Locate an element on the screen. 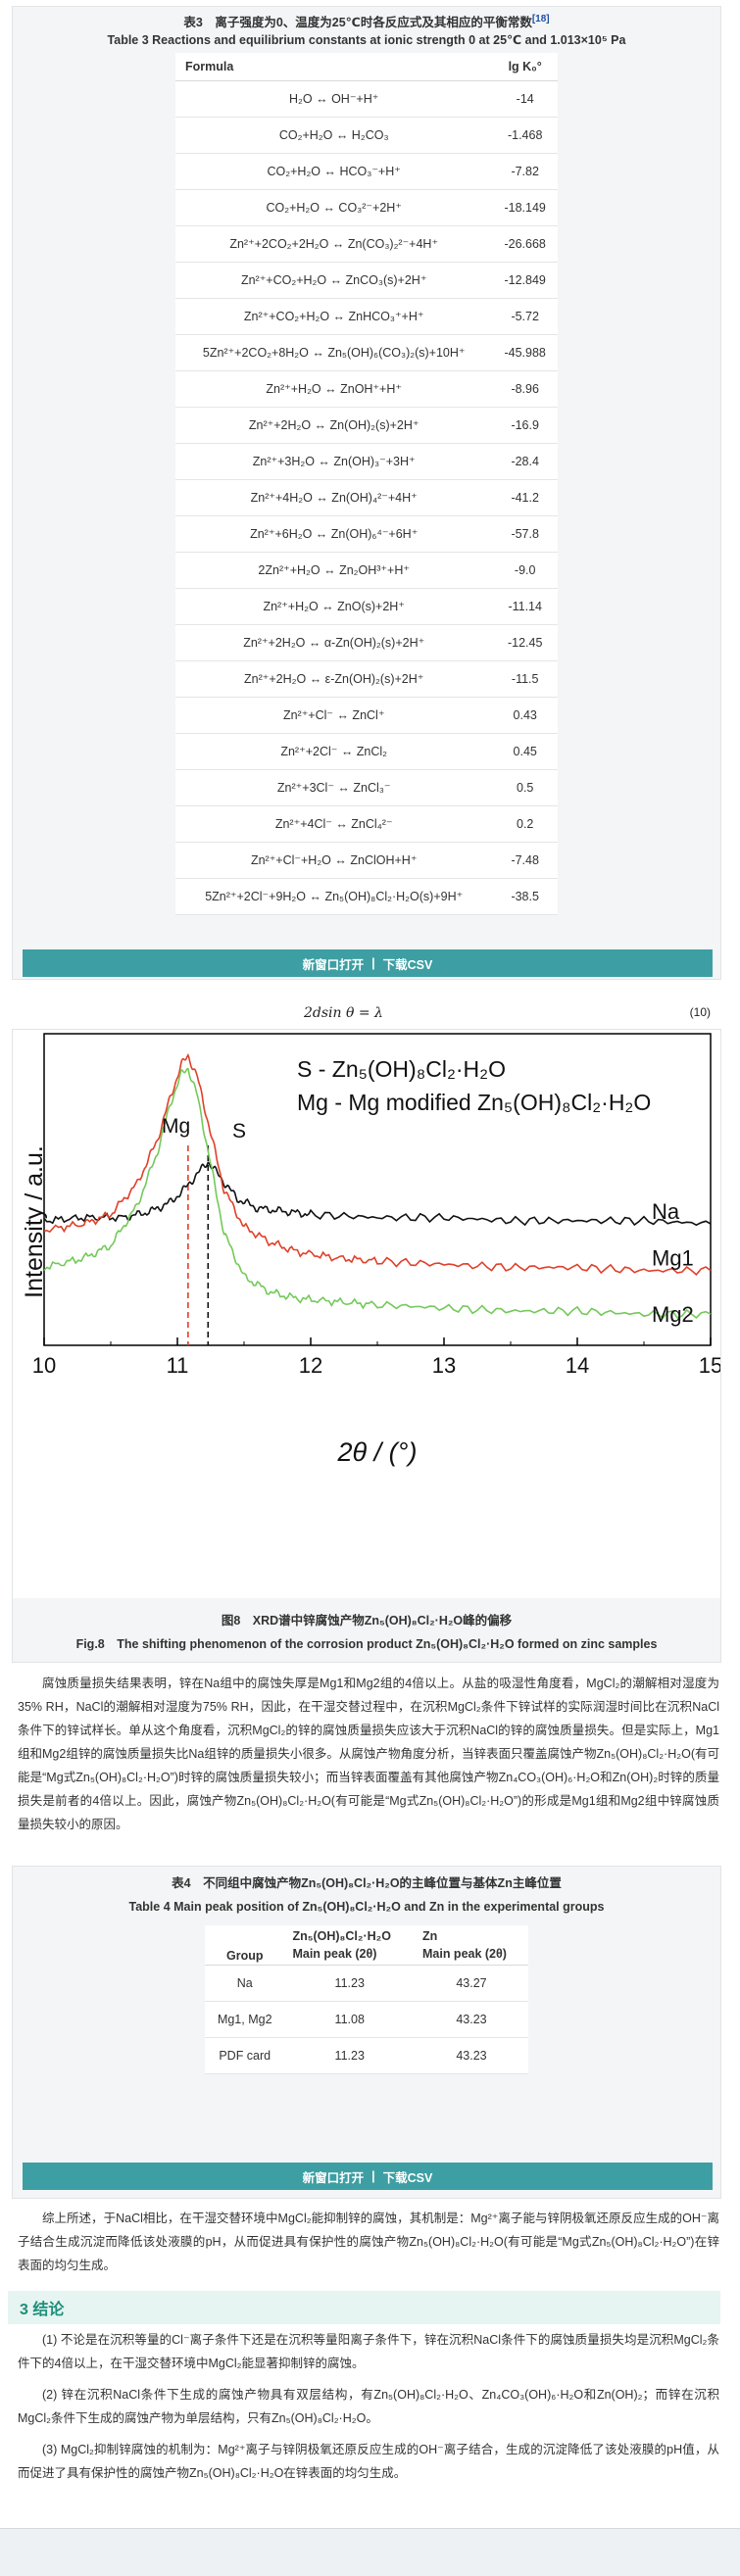  table-row: Zn²⁺+CO₂+H₂O ↔ ZnHCO₃⁺+H⁺ -5.72 is located at coordinates (366, 316).